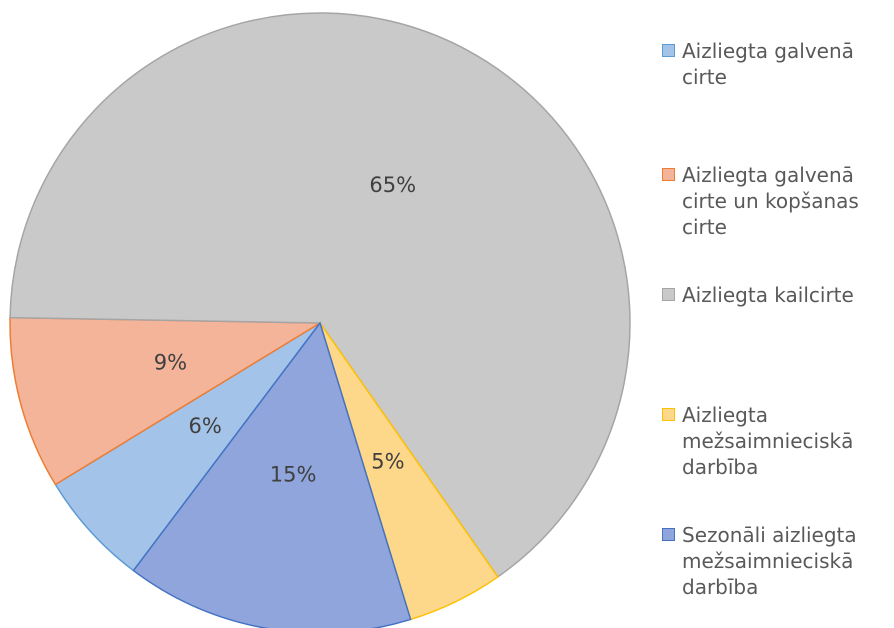  I want to click on legend-label: Aizliegta kailcirte, so click(768, 295).